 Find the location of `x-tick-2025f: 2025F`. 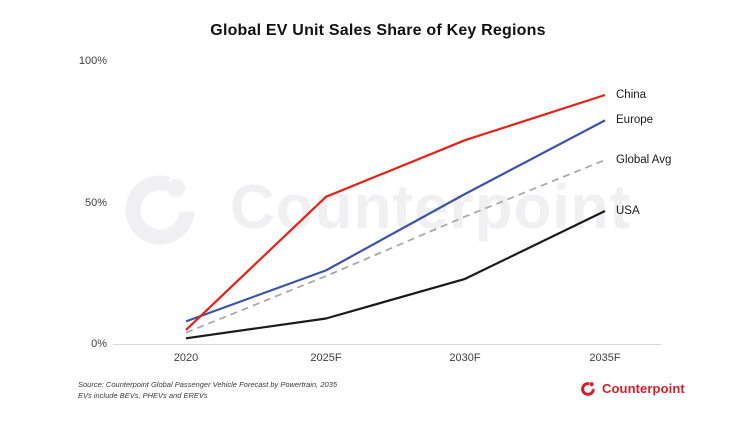

x-tick-2025f: 2025F is located at coordinates (326, 358).